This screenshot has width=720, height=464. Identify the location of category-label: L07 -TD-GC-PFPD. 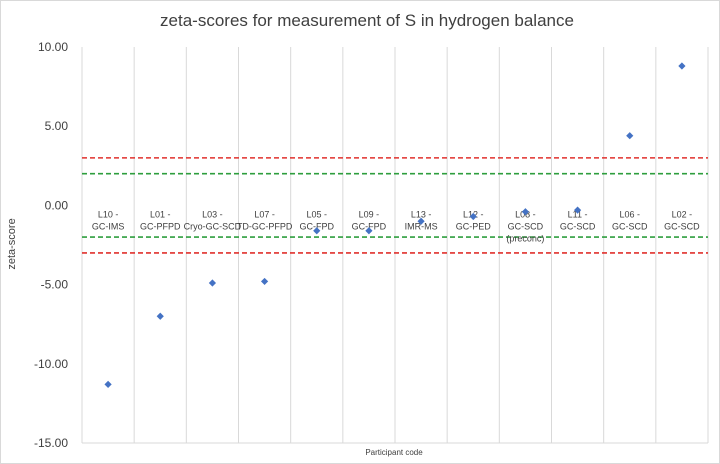
(265, 220).